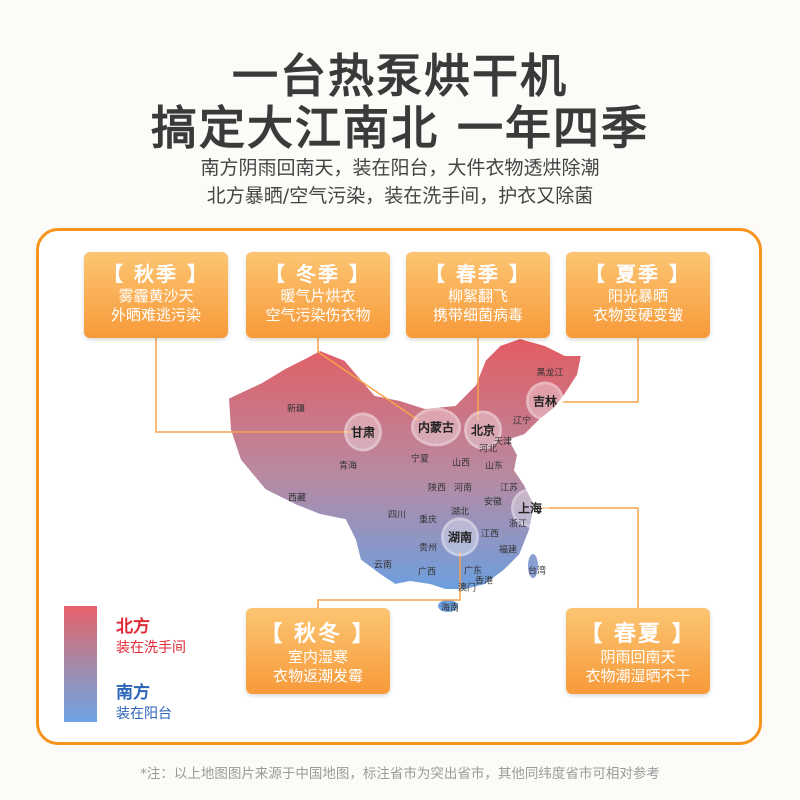 The height and width of the screenshot is (800, 800). Describe the element at coordinates (400, 168) in the screenshot. I see `subtitle-line1: 南方阴雨回南天，装在阳台，大件衣物透烘除潮` at that location.